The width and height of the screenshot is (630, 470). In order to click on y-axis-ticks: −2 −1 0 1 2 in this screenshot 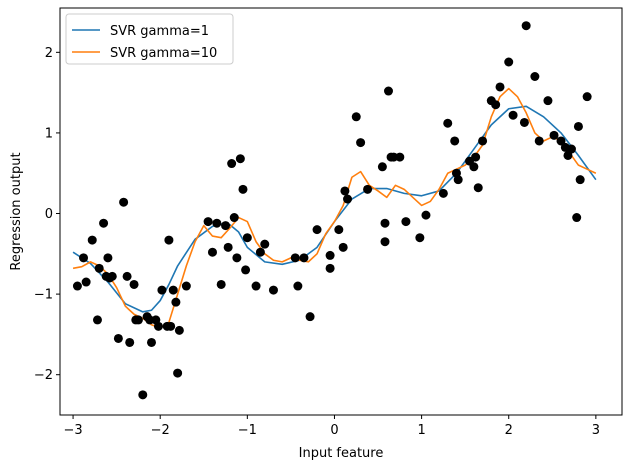, I will do `click(47, 214)`.